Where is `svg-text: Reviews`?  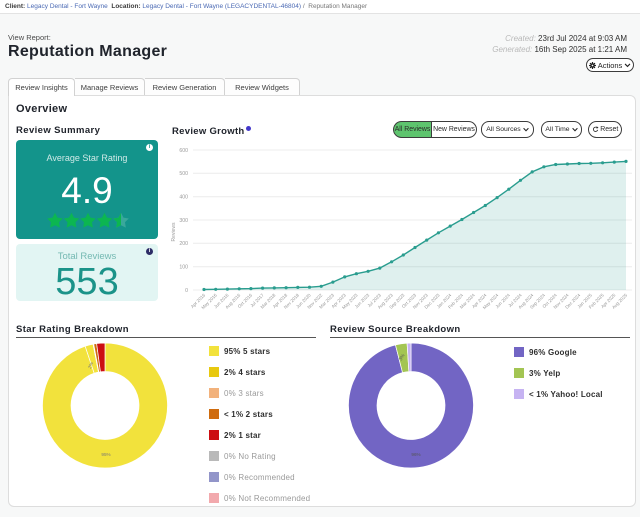
svg-text: Reviews is located at coordinates (174, 231).